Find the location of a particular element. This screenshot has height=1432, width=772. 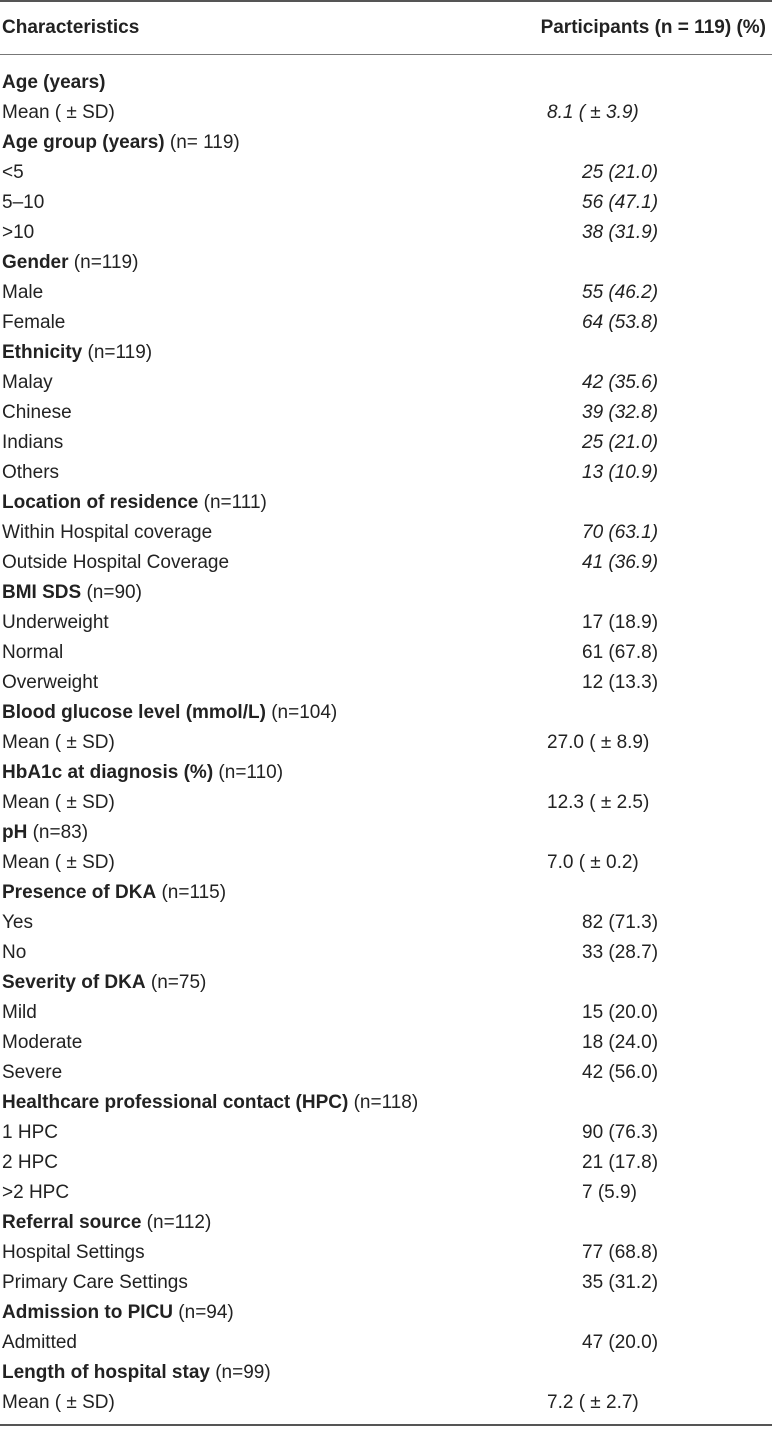

row-value: 39 (32.8) is located at coordinates (620, 412).